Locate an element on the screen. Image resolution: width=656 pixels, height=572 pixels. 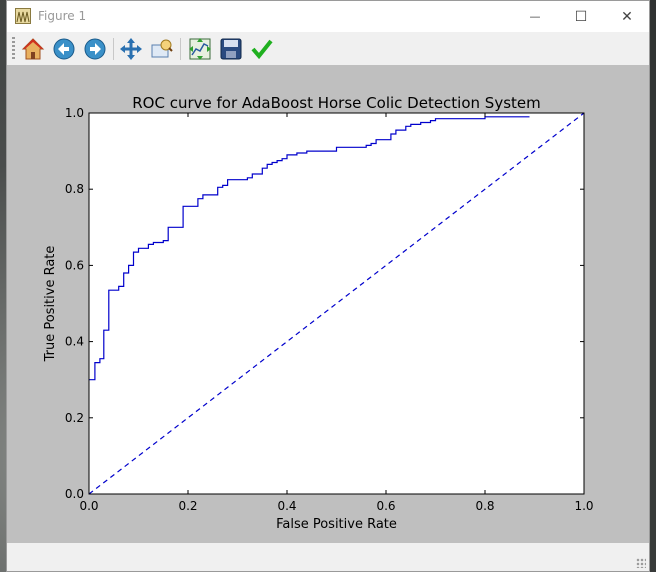
subplots-button is located at coordinates (200, 49).